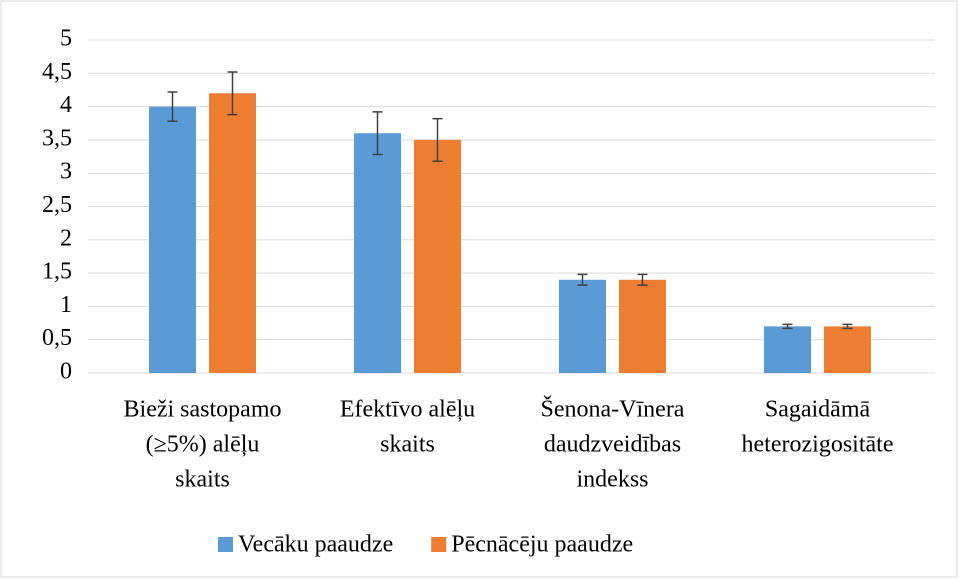 The height and width of the screenshot is (579, 959). I want to click on y-tick-label: 3,5, so click(57, 138).